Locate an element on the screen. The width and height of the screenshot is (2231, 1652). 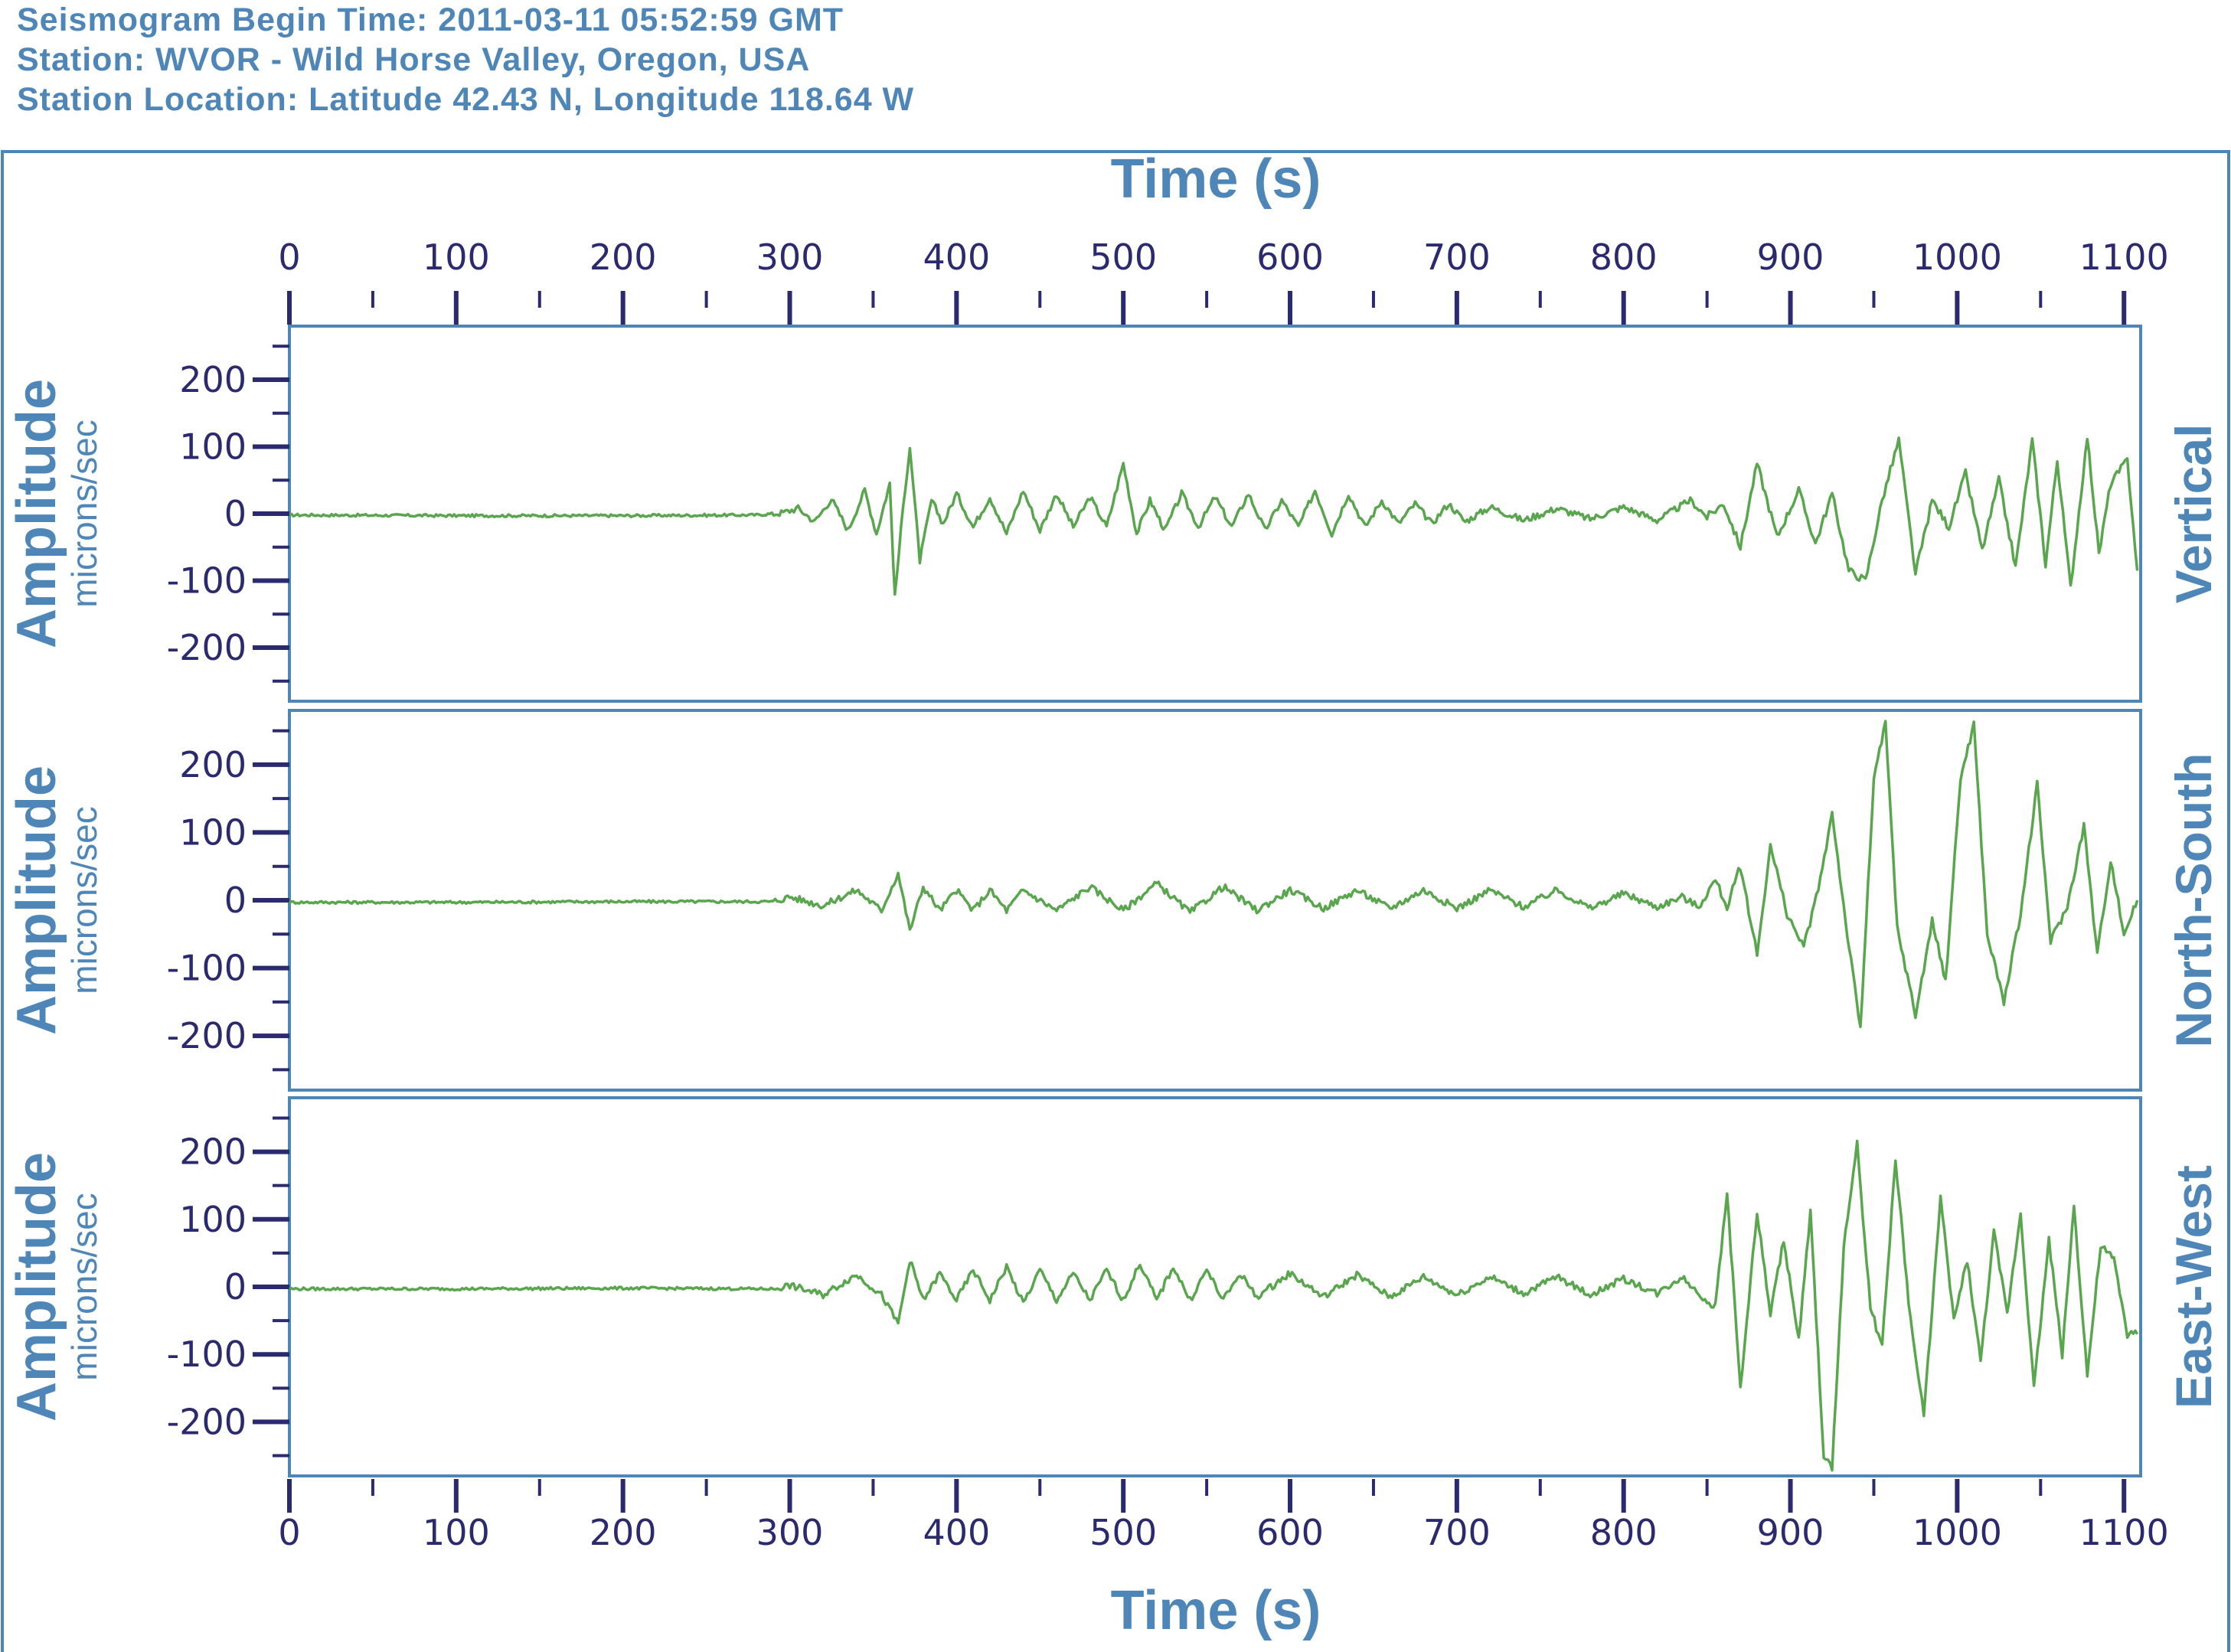
north-south-y-tick-label: 0 is located at coordinates (235, 900).